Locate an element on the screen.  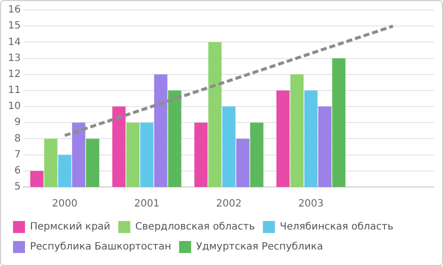
legend-label: Свердловская область is located at coordinates (195, 227).